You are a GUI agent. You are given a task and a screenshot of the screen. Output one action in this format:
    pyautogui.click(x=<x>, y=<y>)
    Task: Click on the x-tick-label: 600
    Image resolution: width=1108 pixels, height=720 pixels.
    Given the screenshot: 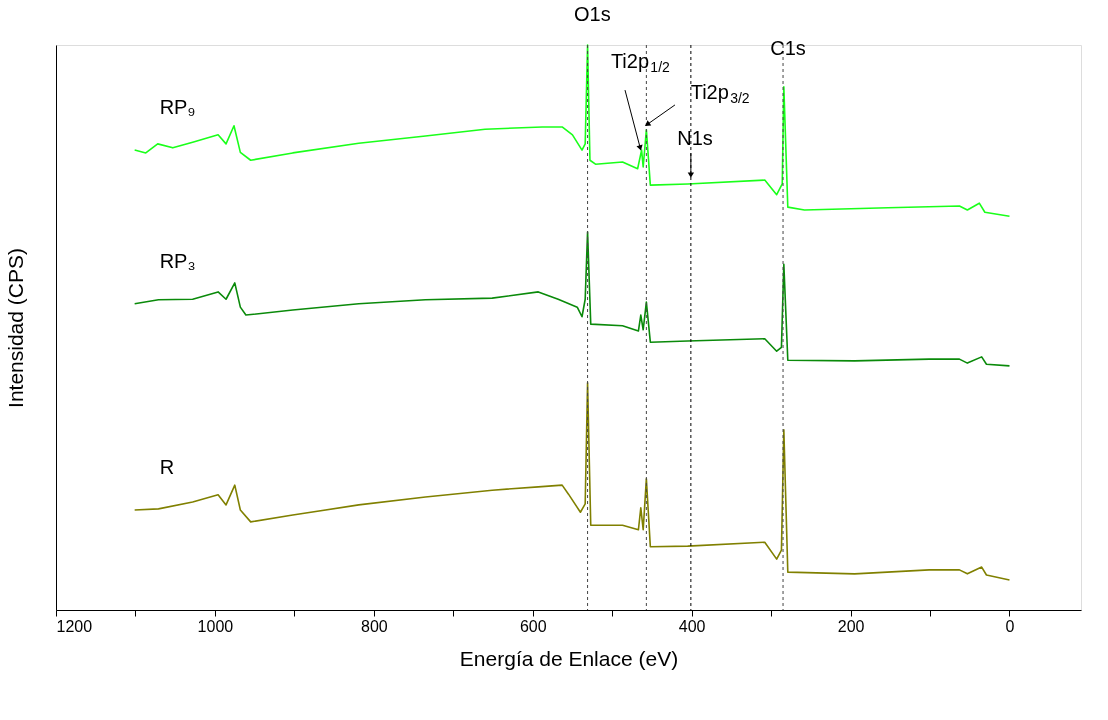 What is the action you would take?
    pyautogui.click(x=533, y=626)
    